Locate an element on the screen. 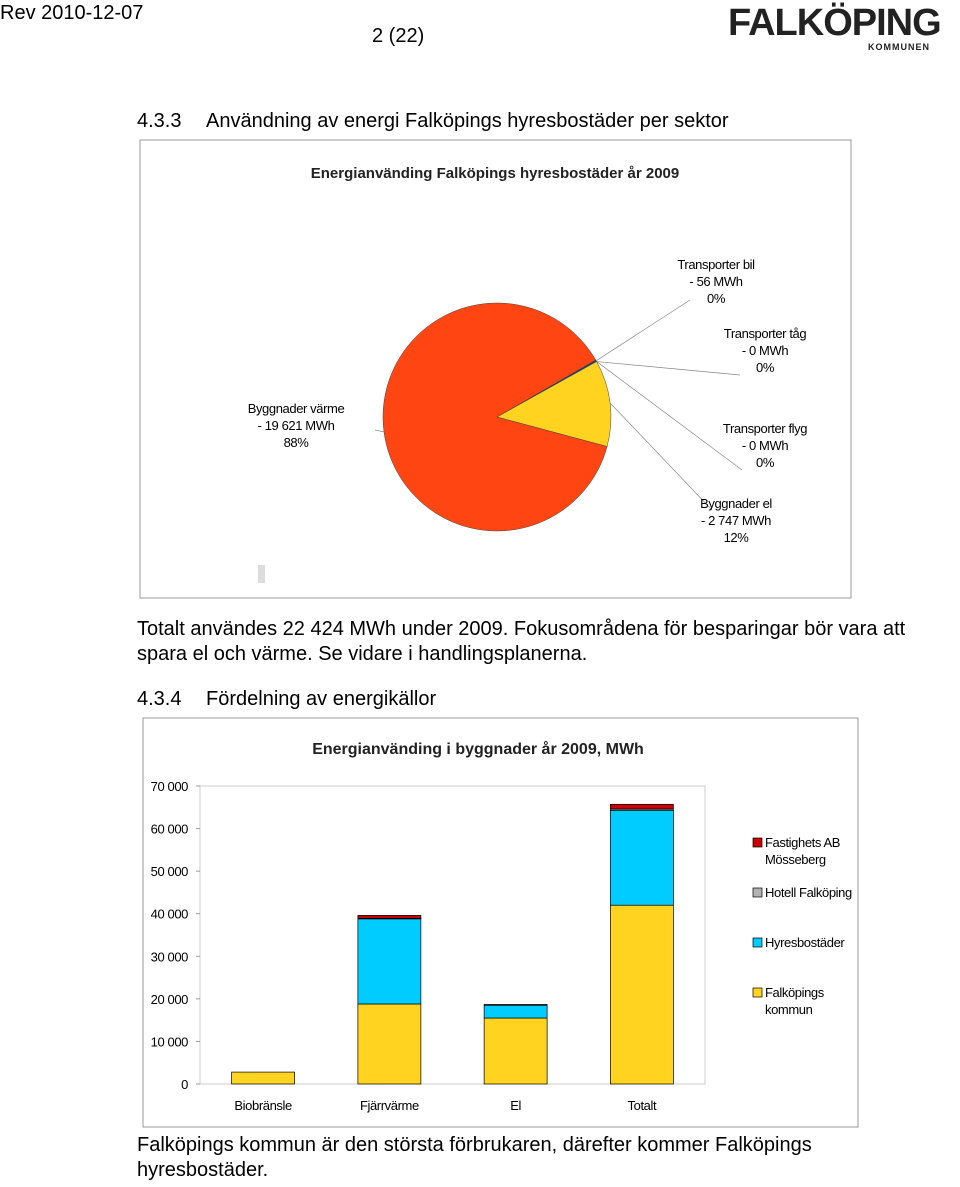 This screenshot has width=960, height=1187. x-tick-label: El is located at coordinates (515, 1105).